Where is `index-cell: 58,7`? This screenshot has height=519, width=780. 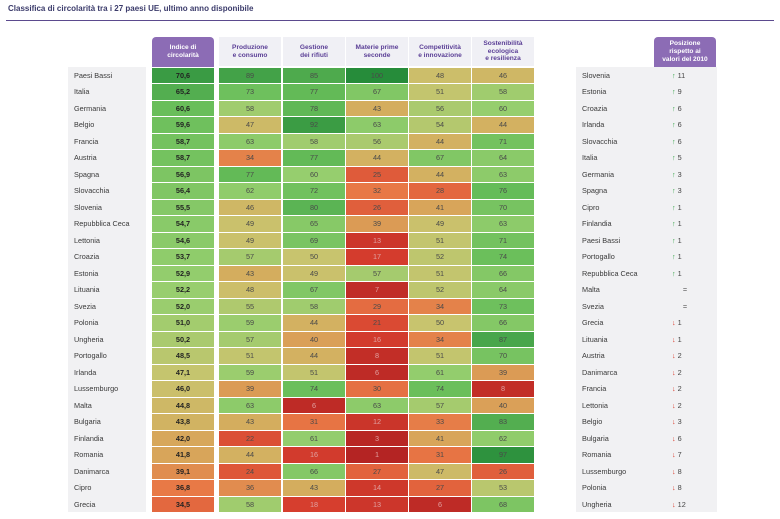
index-cell: 58,7 is located at coordinates (183, 141).